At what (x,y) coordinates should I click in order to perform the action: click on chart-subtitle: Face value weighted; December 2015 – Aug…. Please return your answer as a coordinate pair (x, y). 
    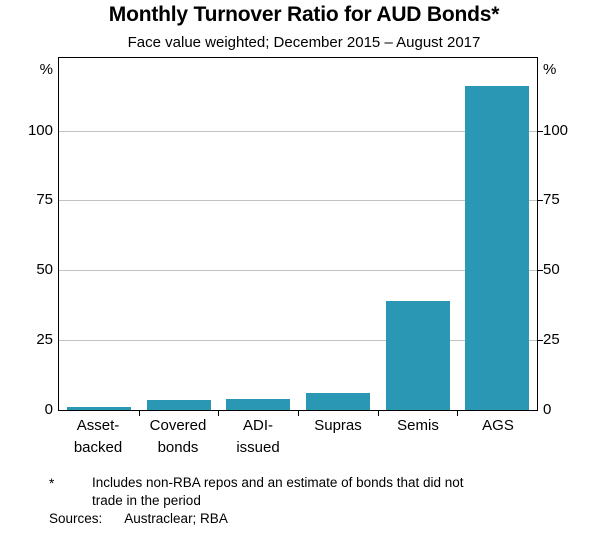
    Looking at the image, I should click on (304, 42).